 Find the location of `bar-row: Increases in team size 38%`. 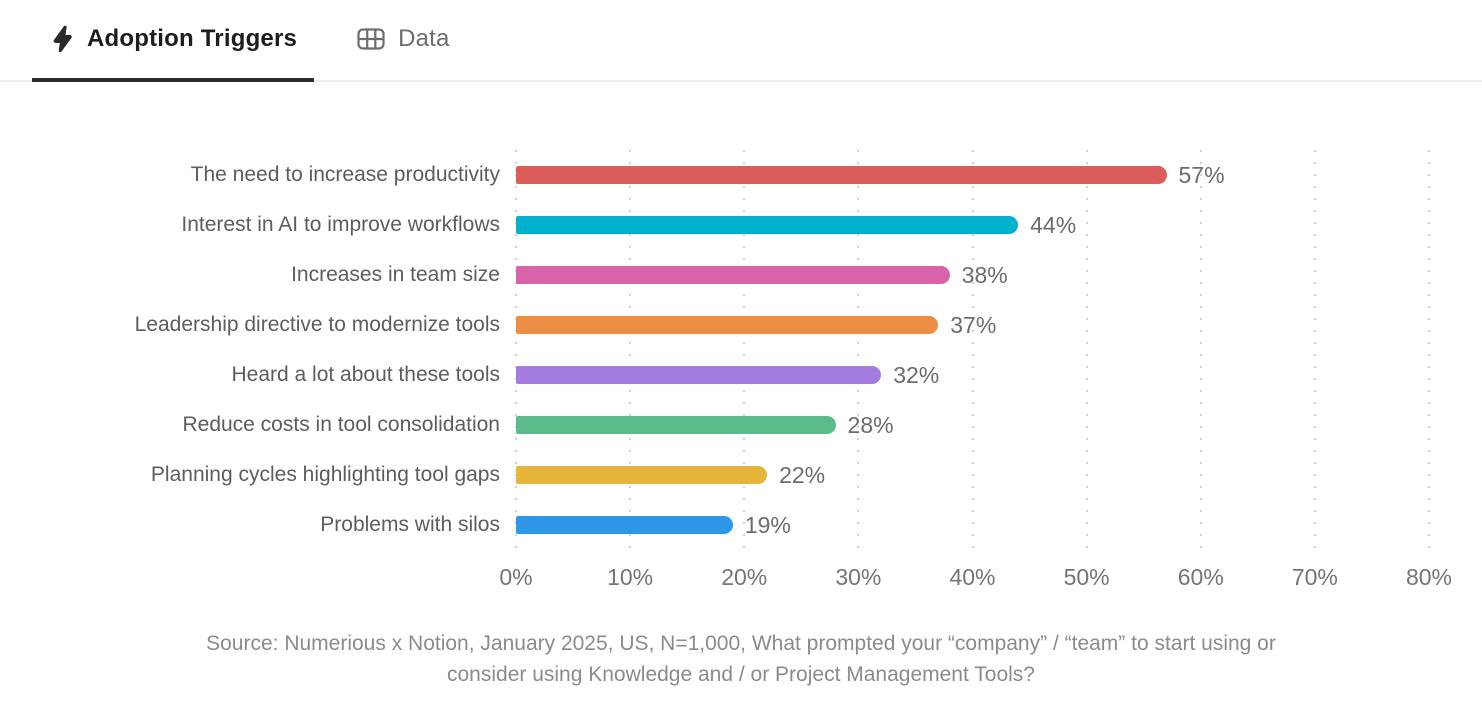

bar-row: Increases in team size 38% is located at coordinates (714, 275).